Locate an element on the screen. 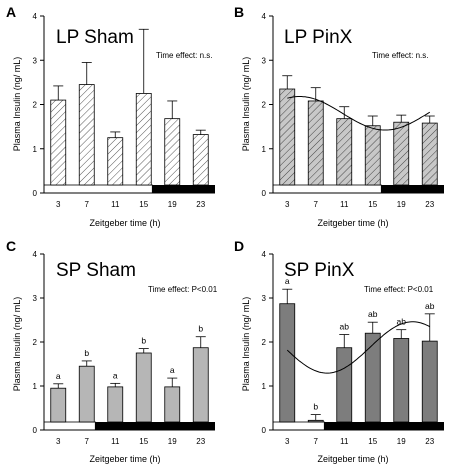  panel-title: LP Sham is located at coordinates (95, 37).